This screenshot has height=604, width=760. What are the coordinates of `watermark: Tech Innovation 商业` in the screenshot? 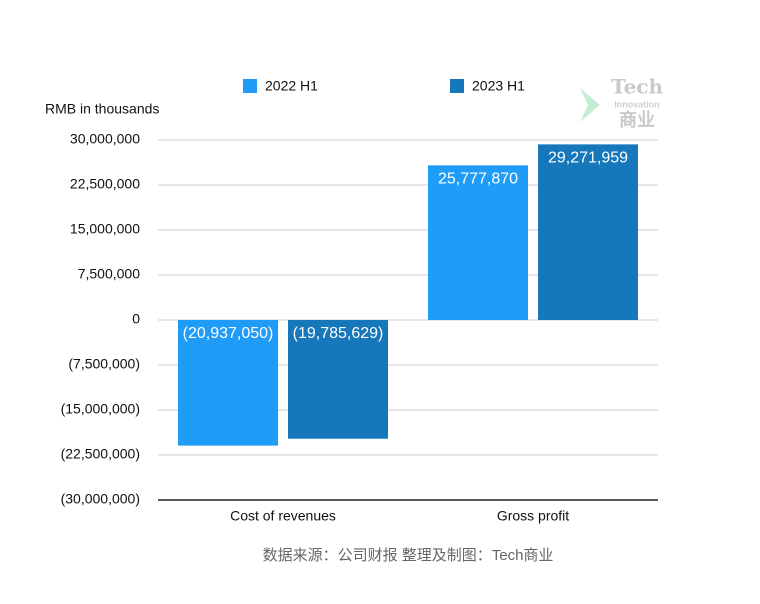 It's located at (621, 102).